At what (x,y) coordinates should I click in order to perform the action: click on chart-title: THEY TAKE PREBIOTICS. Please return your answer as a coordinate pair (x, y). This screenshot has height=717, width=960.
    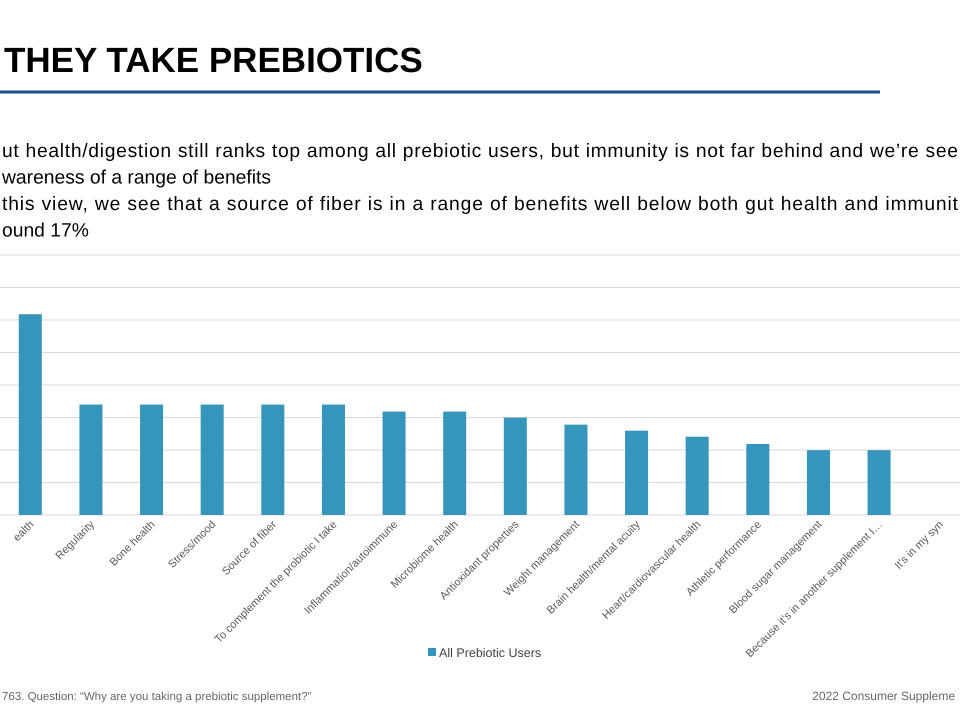
    Looking at the image, I should click on (213, 60).